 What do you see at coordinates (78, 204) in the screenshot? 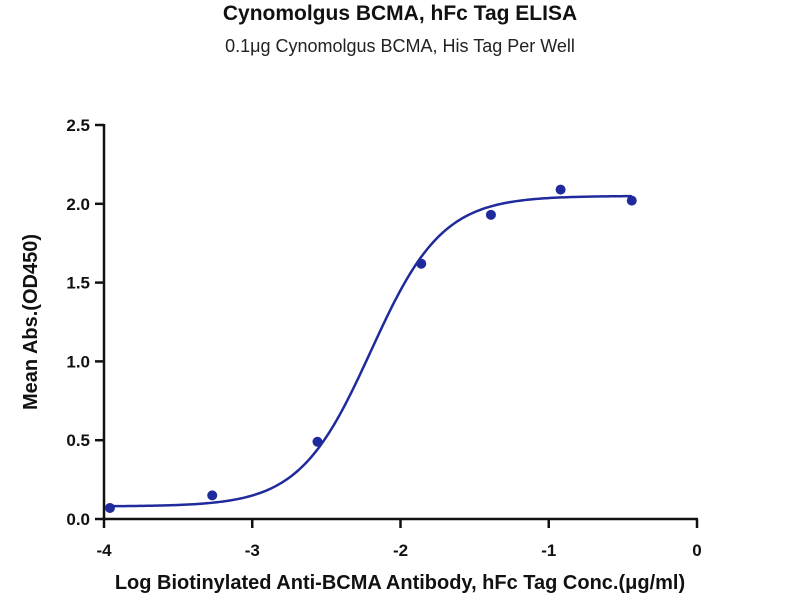
I see `y-tick-label: 2.0` at bounding box center [78, 204].